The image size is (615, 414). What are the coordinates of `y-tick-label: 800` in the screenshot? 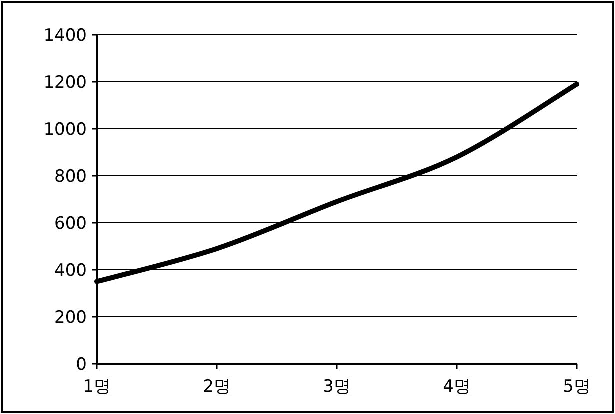 It's located at (70, 177).